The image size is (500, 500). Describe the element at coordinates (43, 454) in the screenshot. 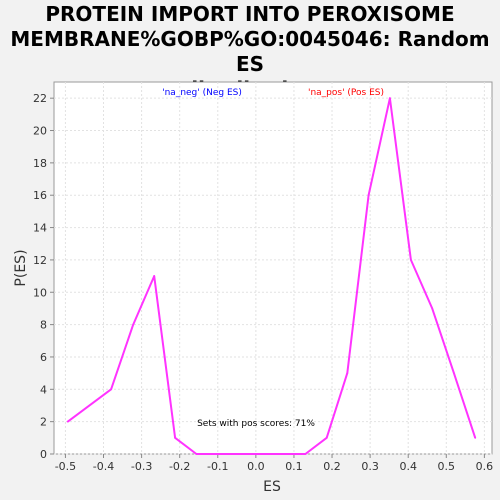

I see `y-tick-label: 0` at that location.